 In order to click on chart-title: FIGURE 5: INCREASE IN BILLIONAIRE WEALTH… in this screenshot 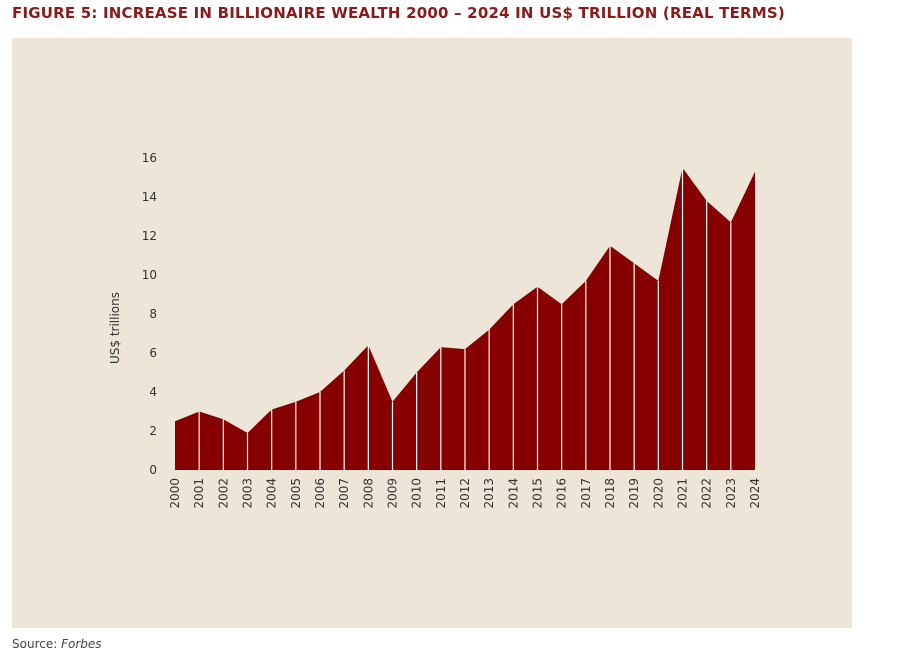, I will do `click(398, 13)`.